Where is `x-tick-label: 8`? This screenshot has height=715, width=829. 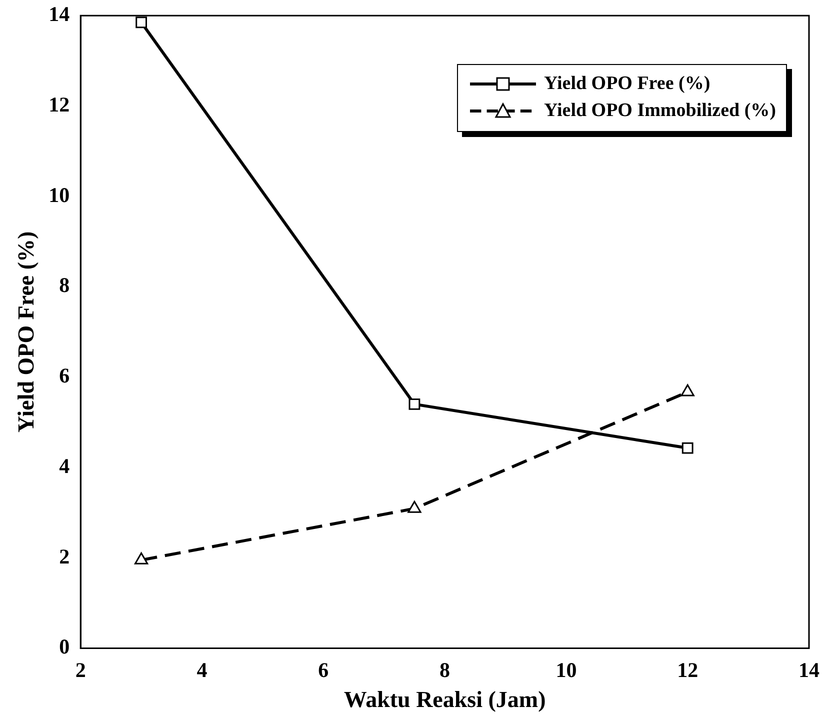 x-tick-label: 8 is located at coordinates (445, 670).